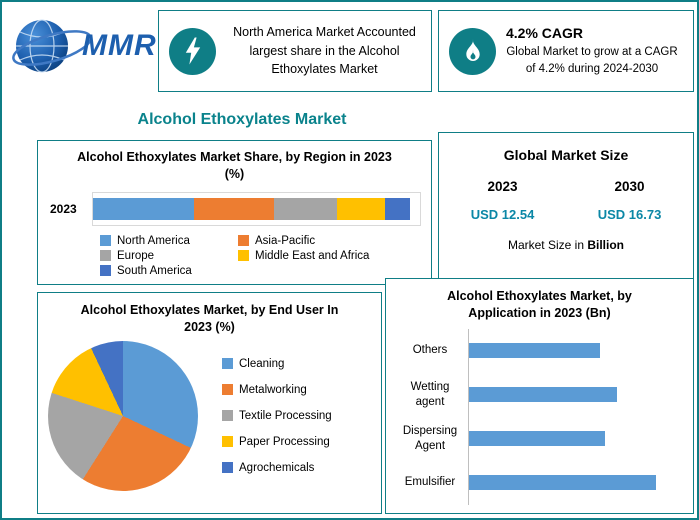  What do you see at coordinates (285, 240) in the screenshot?
I see `legend-label: Asia-Pacific` at bounding box center [285, 240].